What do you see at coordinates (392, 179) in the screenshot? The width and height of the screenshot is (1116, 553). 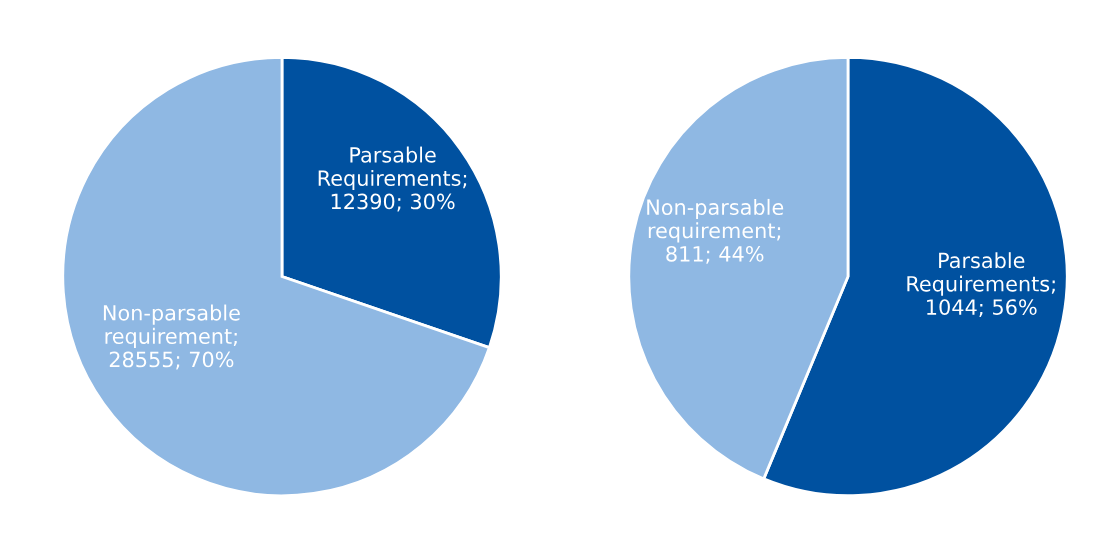 I see `slice-label: Parsable Requirements; 12390; 30%` at bounding box center [392, 179].